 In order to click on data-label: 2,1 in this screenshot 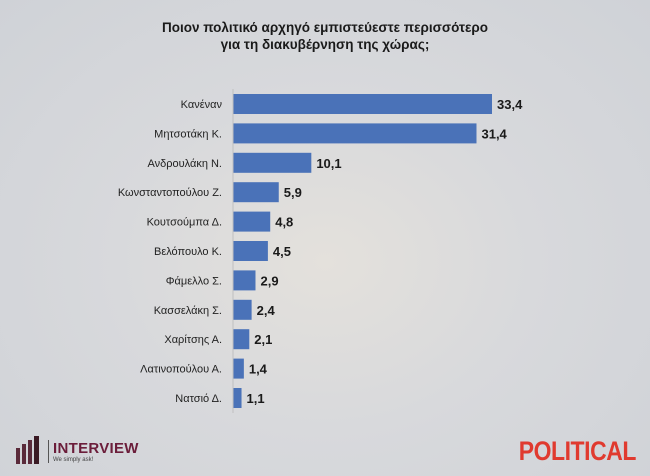, I will do `click(263, 339)`.